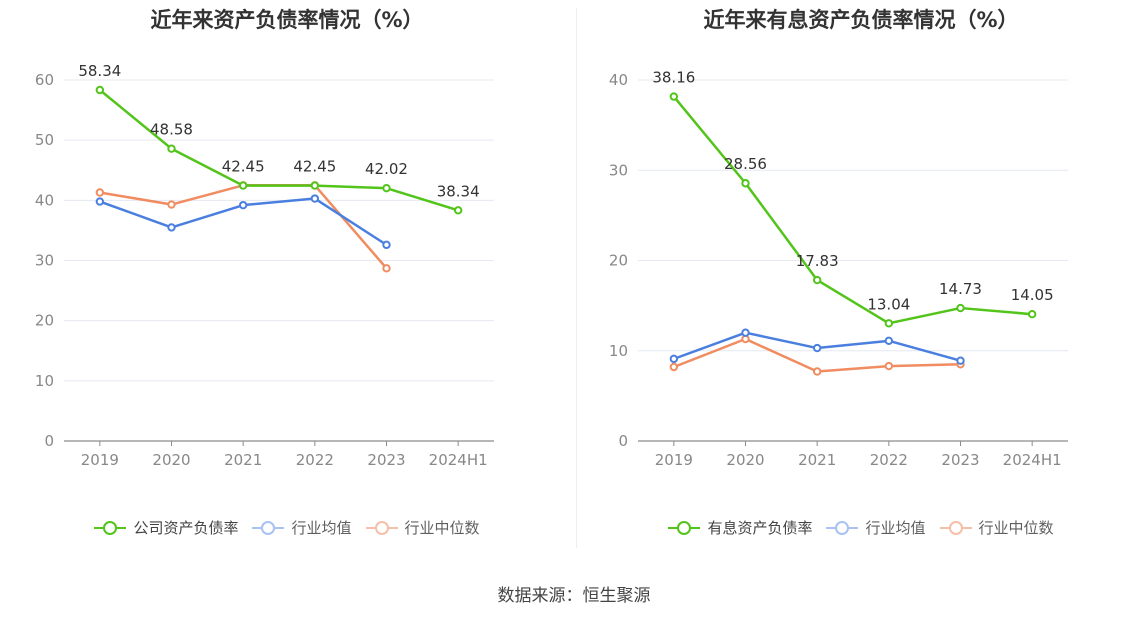  What do you see at coordinates (745, 164) in the screenshot?
I see `data-label: 28.56` at bounding box center [745, 164].